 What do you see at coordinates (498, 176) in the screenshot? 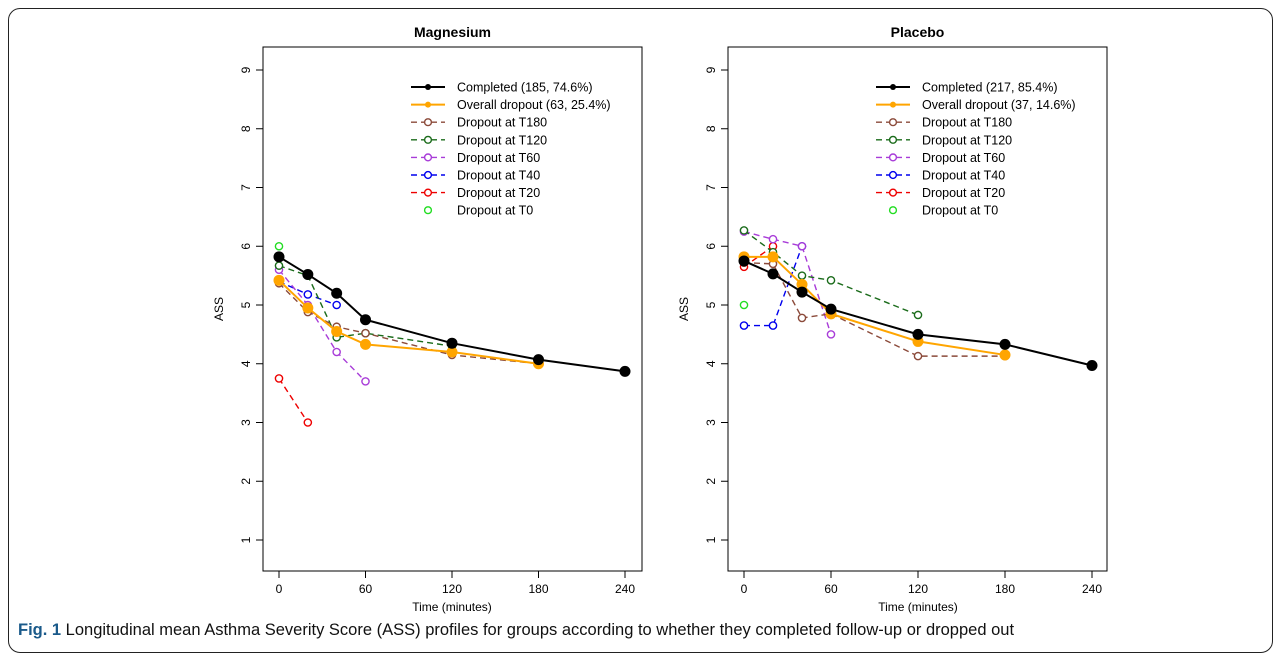
I see `legend-label: Dropout at T40` at bounding box center [498, 176].